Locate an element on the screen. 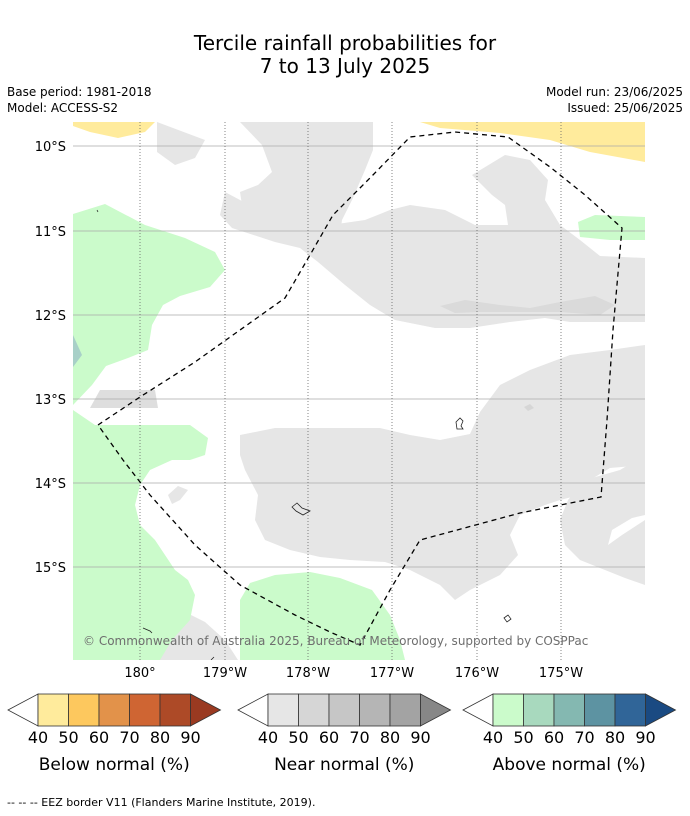 This screenshot has width=690, height=816. lon-label-177w: 177°W is located at coordinates (392, 673).